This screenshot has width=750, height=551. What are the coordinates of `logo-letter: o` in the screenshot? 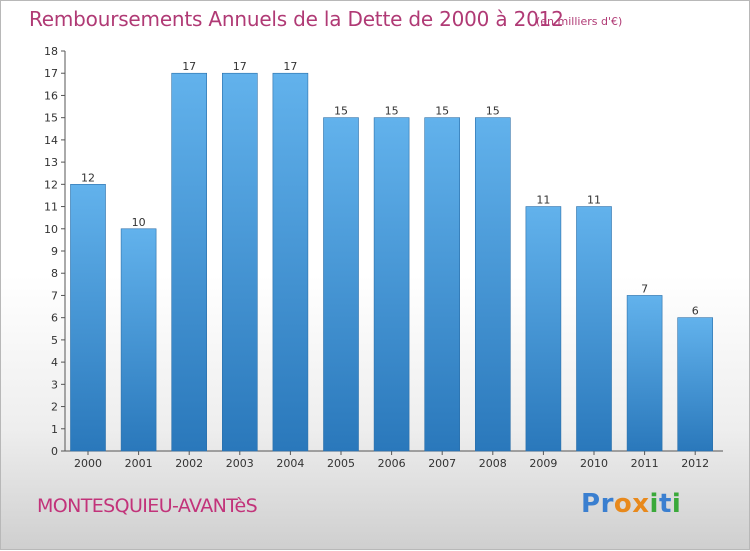 It's located at (623, 504).